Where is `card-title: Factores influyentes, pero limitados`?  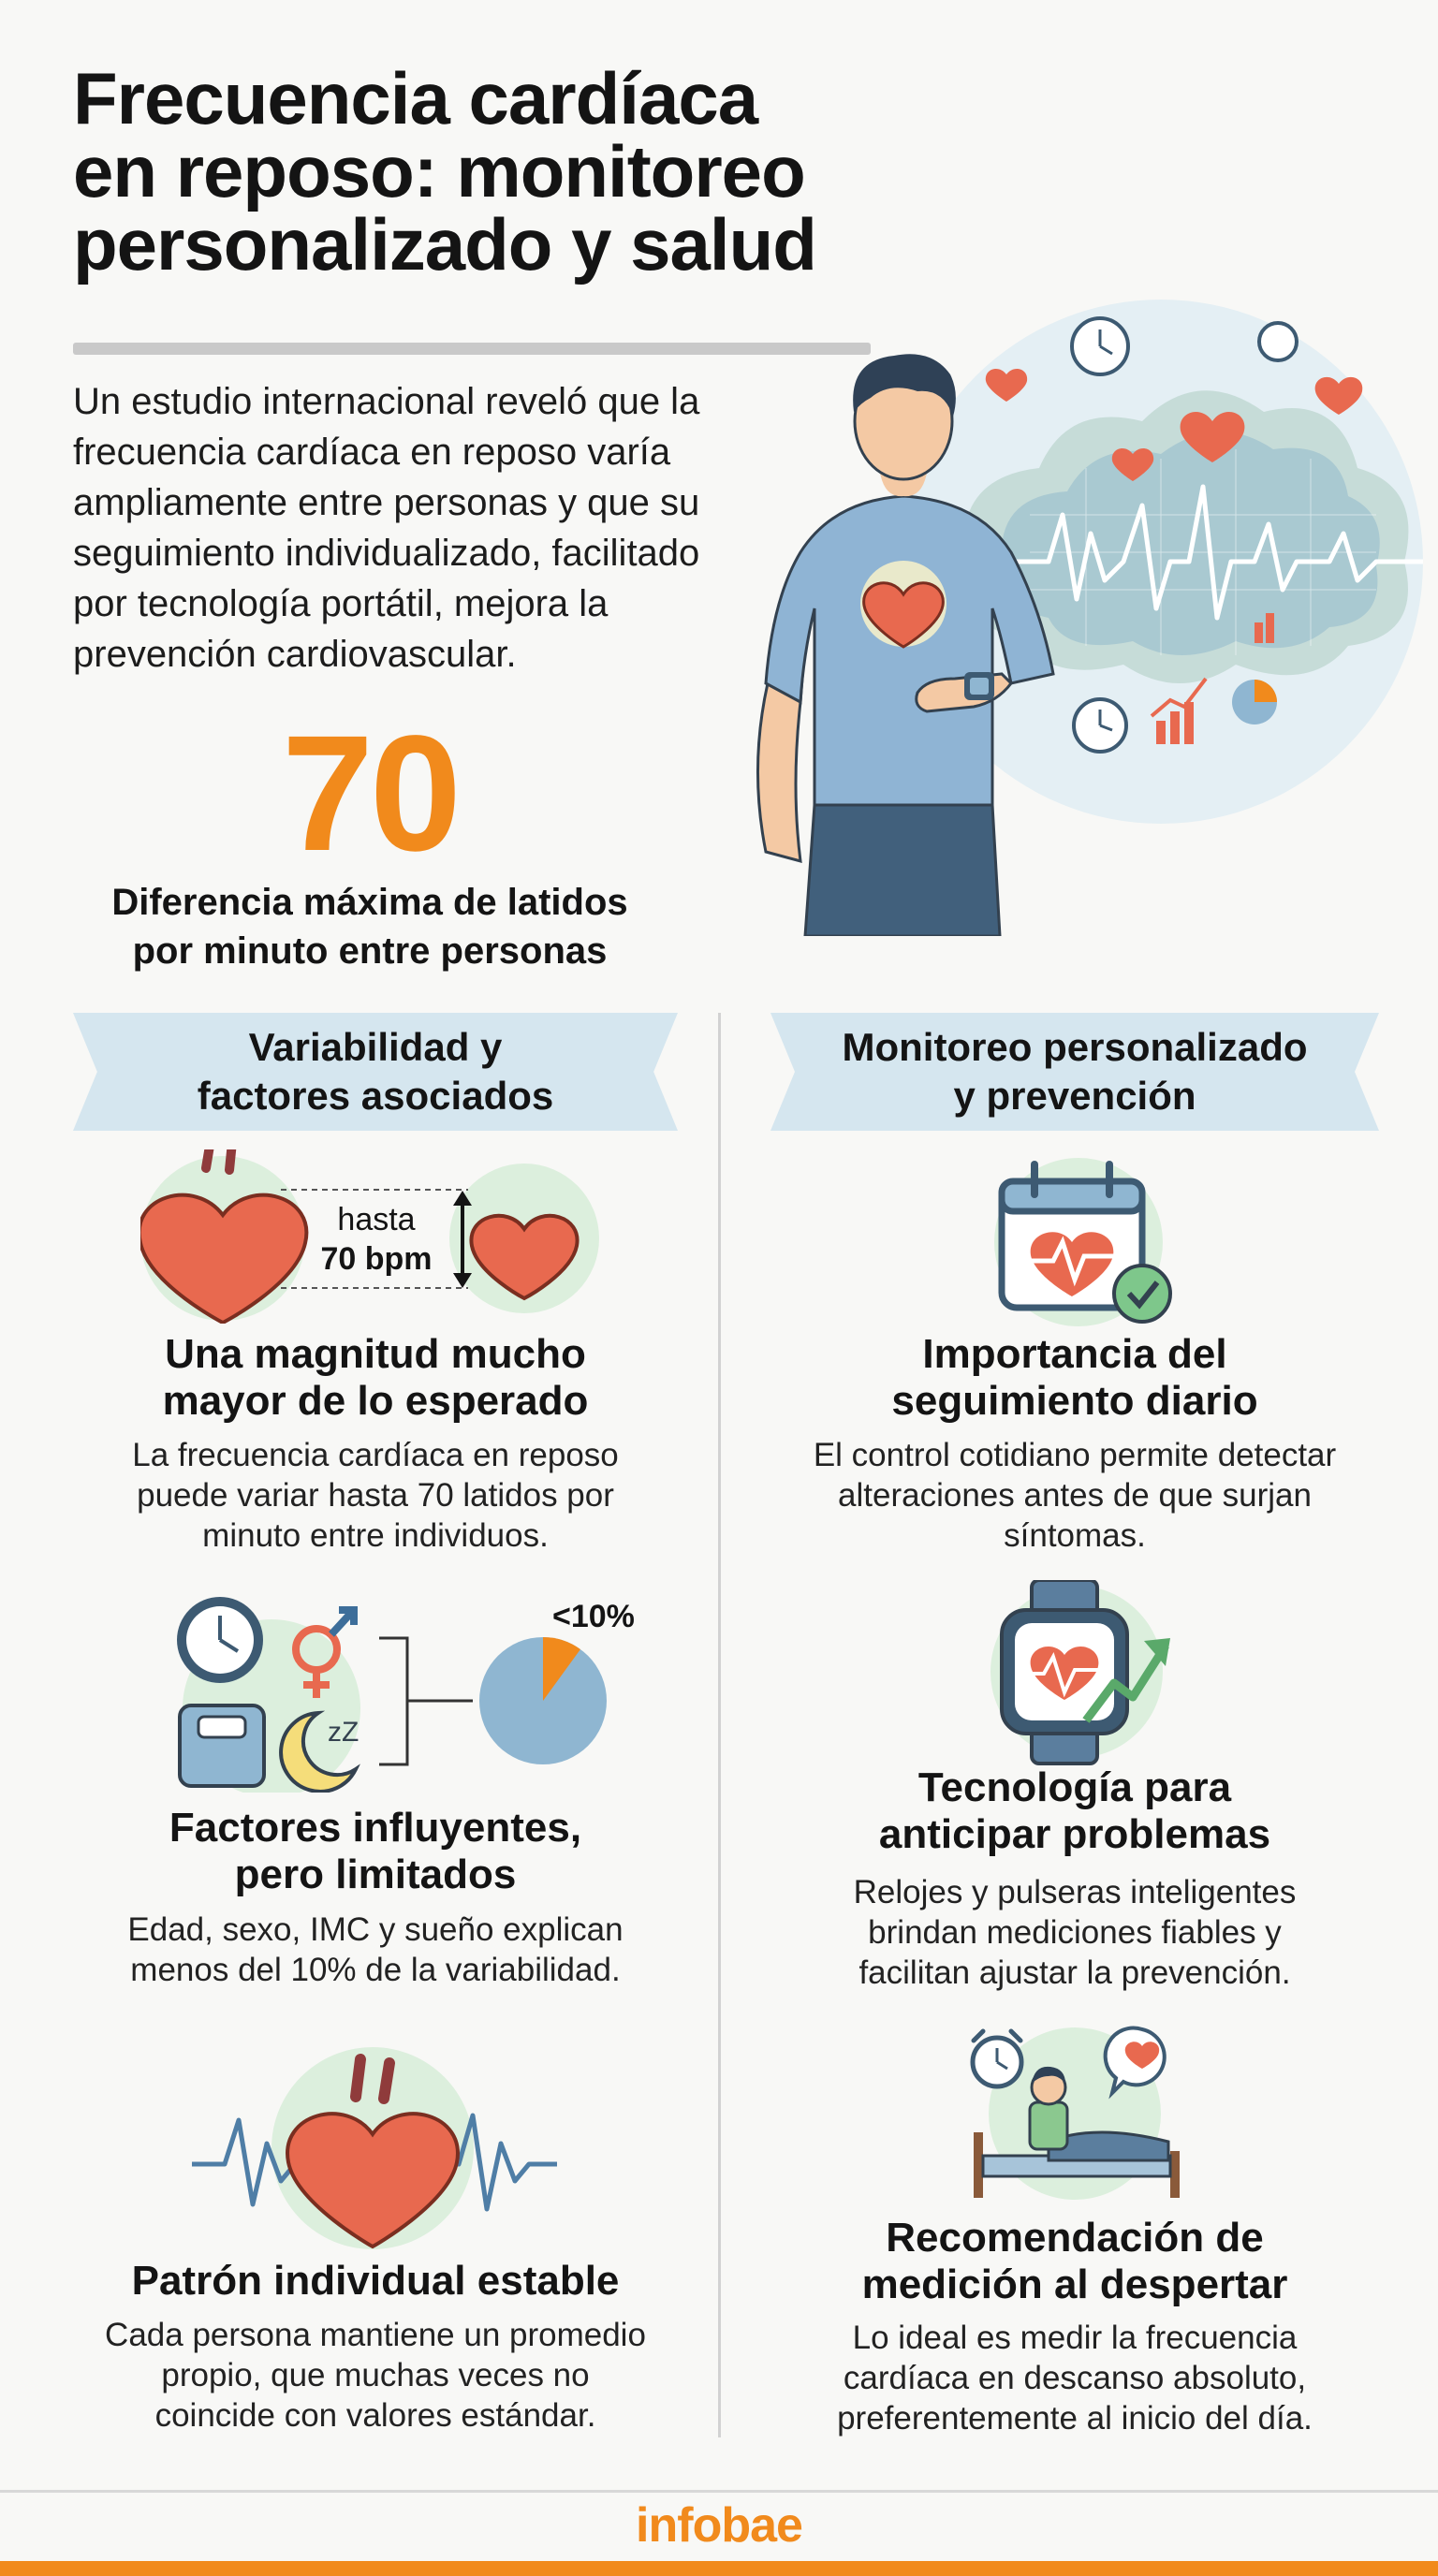
card-title: Factores influyentes, pero limitados is located at coordinates (375, 1851).